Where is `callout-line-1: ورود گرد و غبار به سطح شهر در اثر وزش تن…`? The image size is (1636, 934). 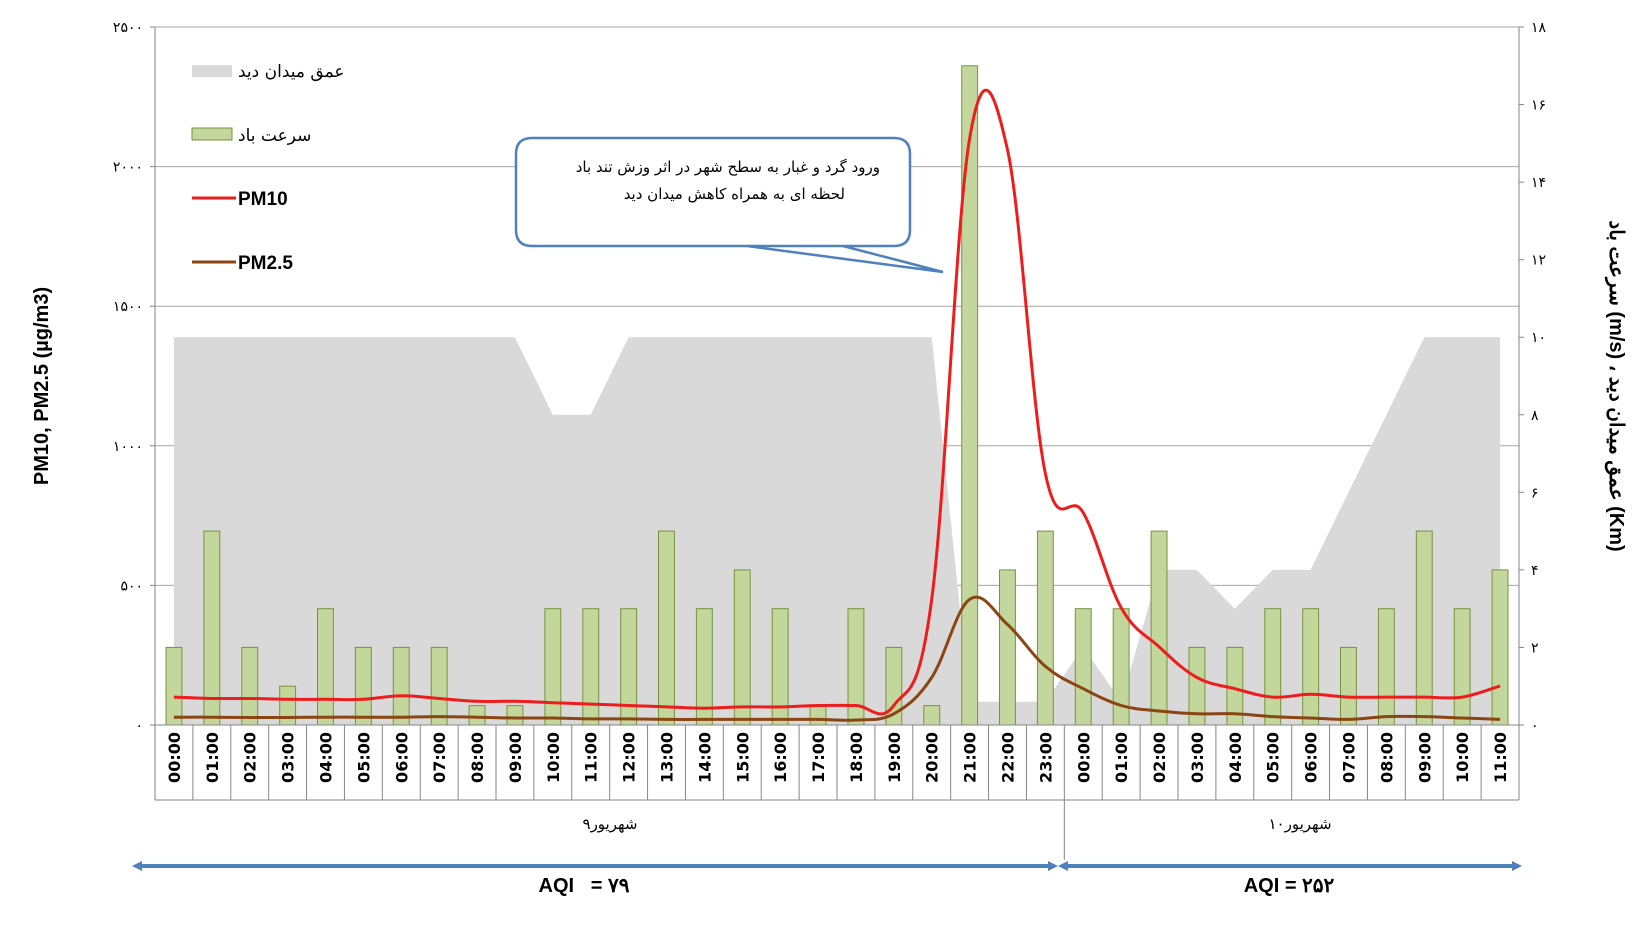 callout-line-1: ورود گرد و غبار به سطح شهر در اثر وزش تن… is located at coordinates (728, 167).